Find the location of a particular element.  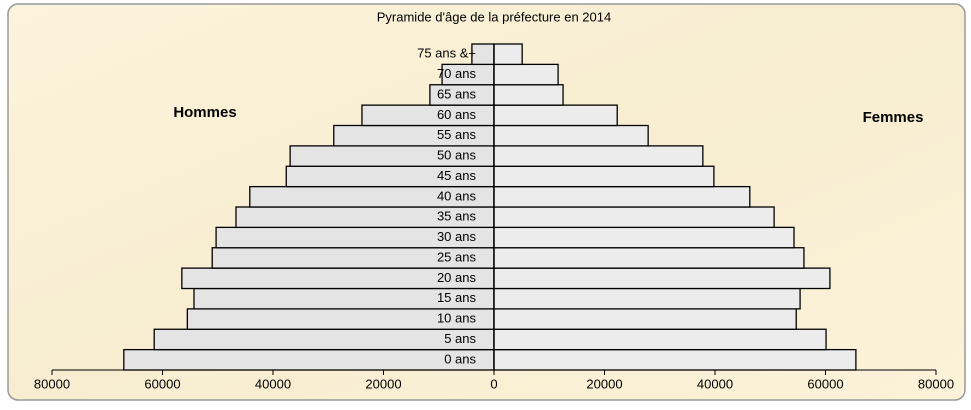

category-label: 75 ans &+ is located at coordinates (446, 53).